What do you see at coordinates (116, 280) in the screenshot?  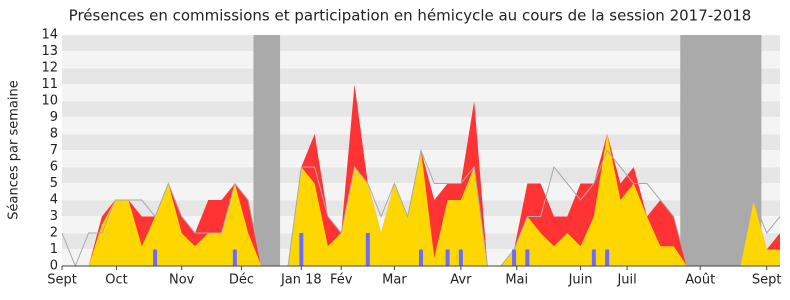 I see `x-tick-label: Oct` at bounding box center [116, 280].